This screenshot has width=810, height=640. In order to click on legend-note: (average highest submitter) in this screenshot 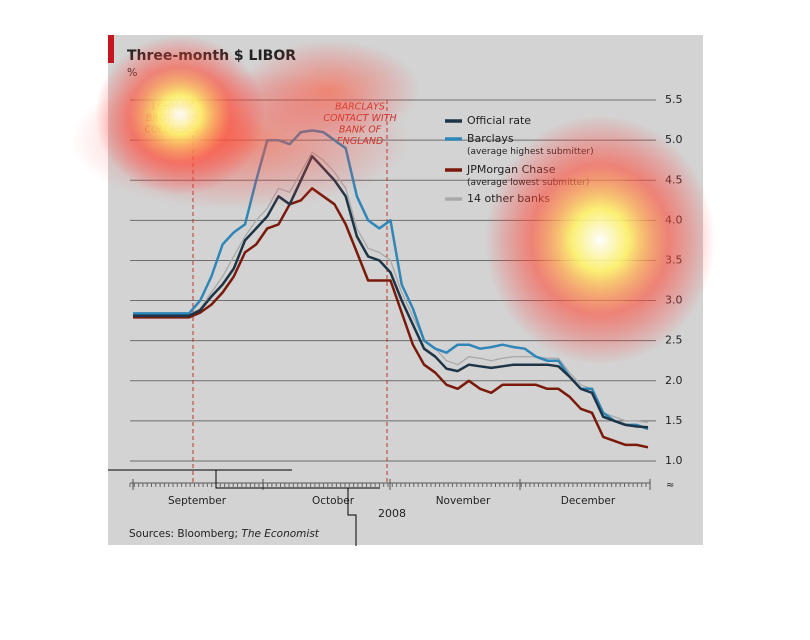, I will do `click(530, 152)`.